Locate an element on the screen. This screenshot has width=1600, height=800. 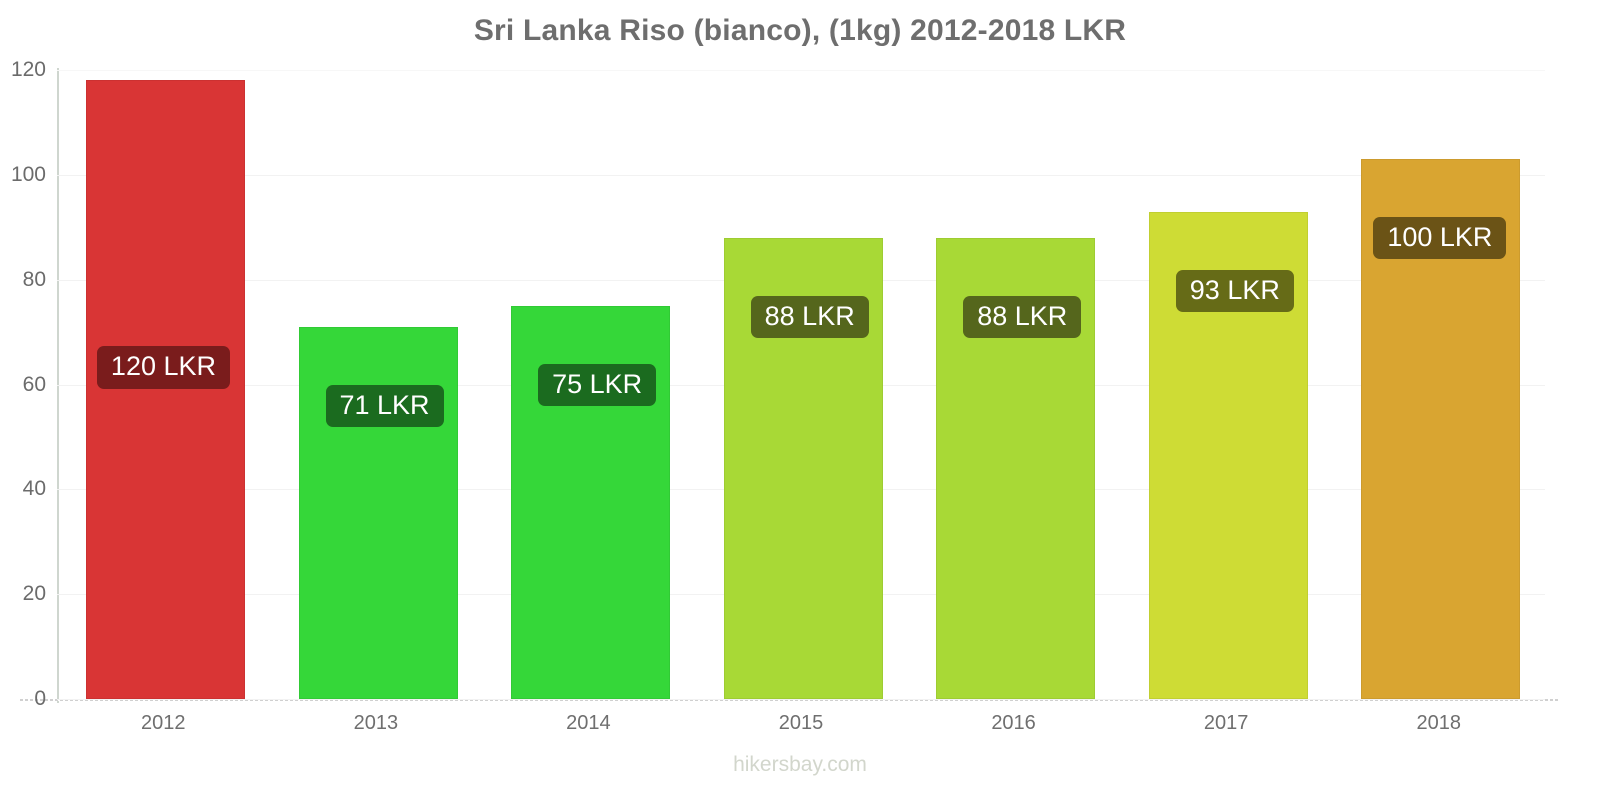
x-axis-tick-2014: 2014 is located at coordinates (588, 723).